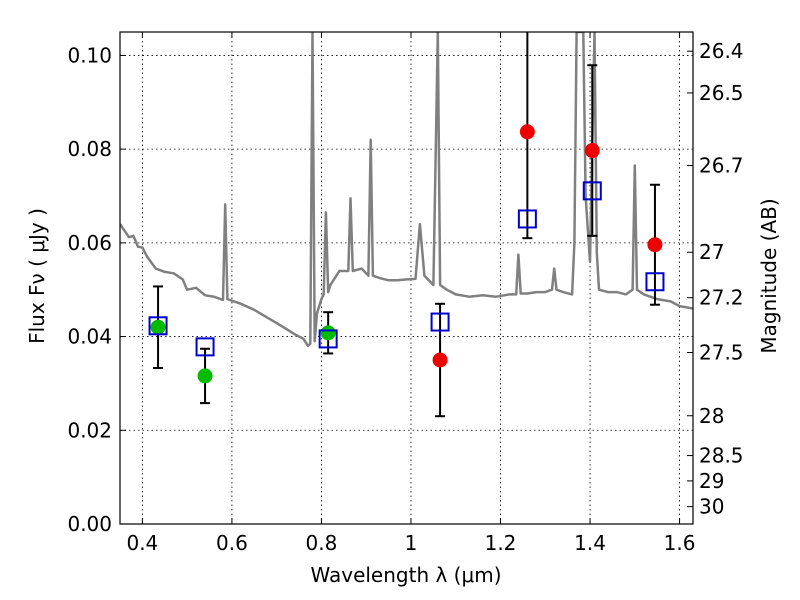  Describe the element at coordinates (37, 276) in the screenshot. I see `y-axis-label: Flux Fν ( μJy )` at that location.